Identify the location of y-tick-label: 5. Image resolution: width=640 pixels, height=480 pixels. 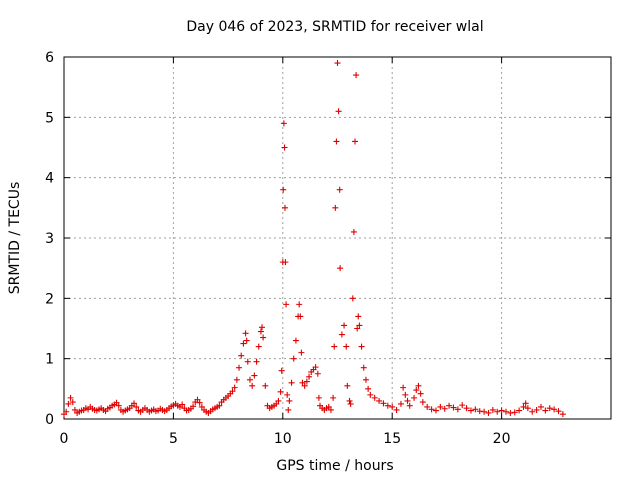
(49, 118).